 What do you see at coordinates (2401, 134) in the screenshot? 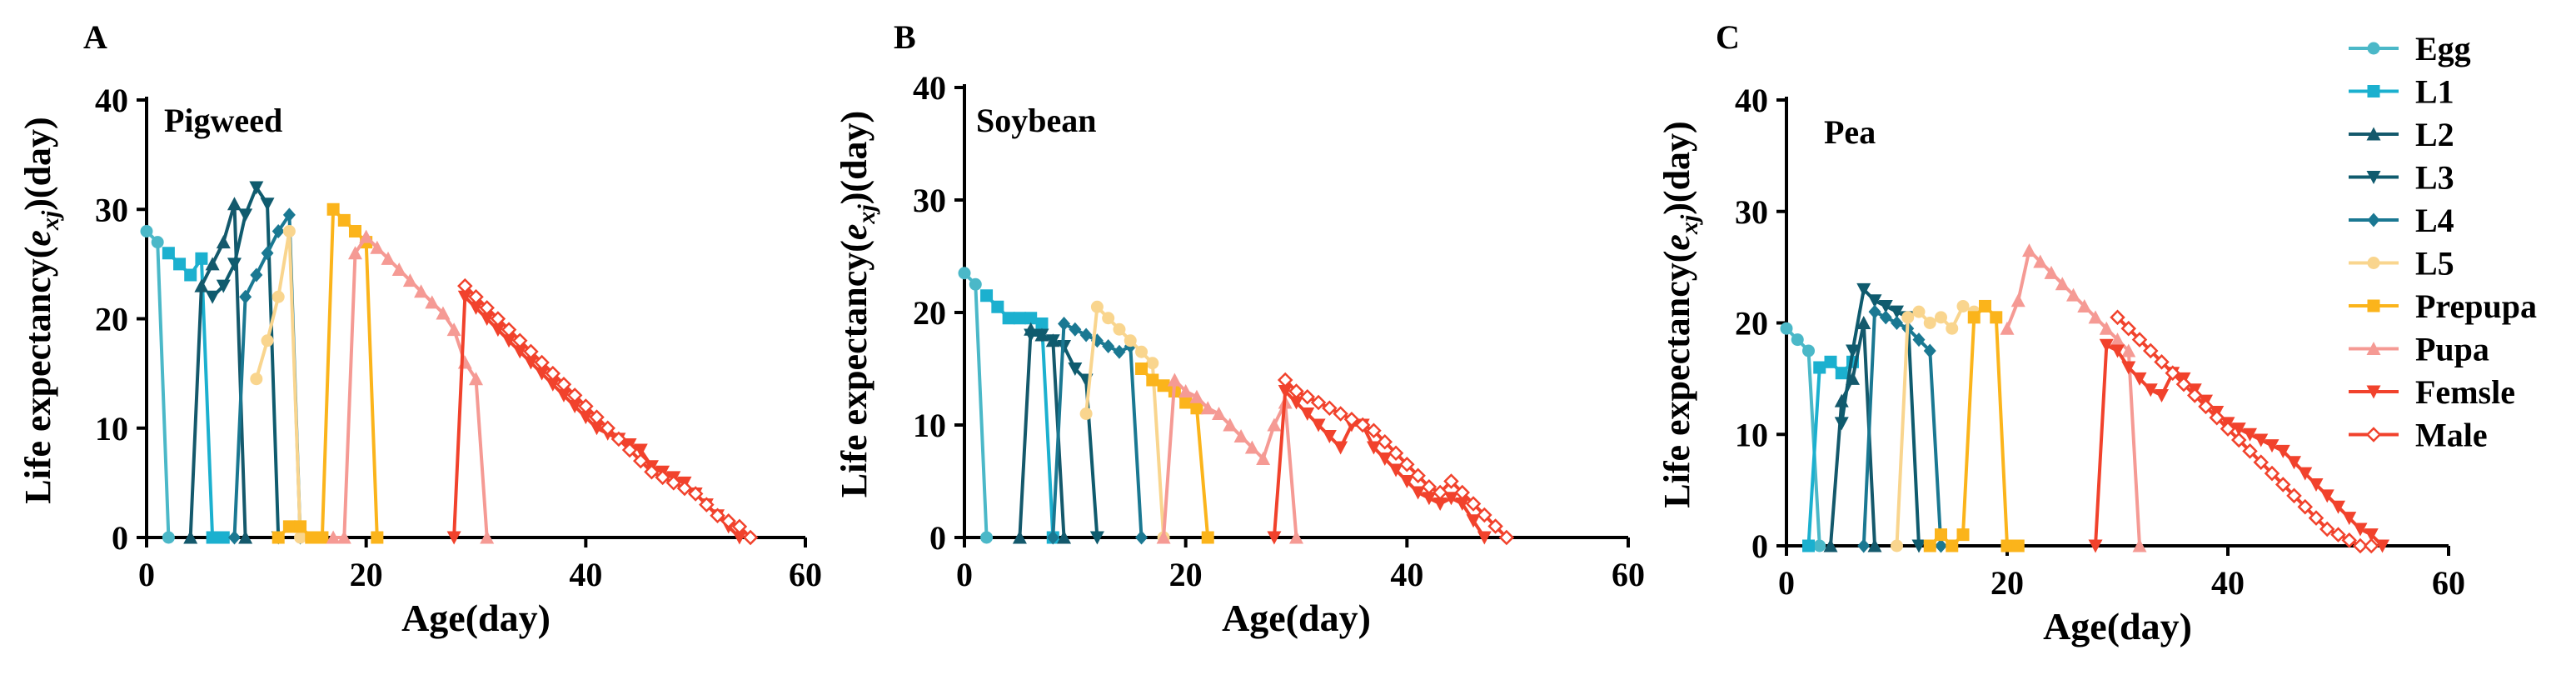
I see `legend-item: L2` at bounding box center [2401, 134].